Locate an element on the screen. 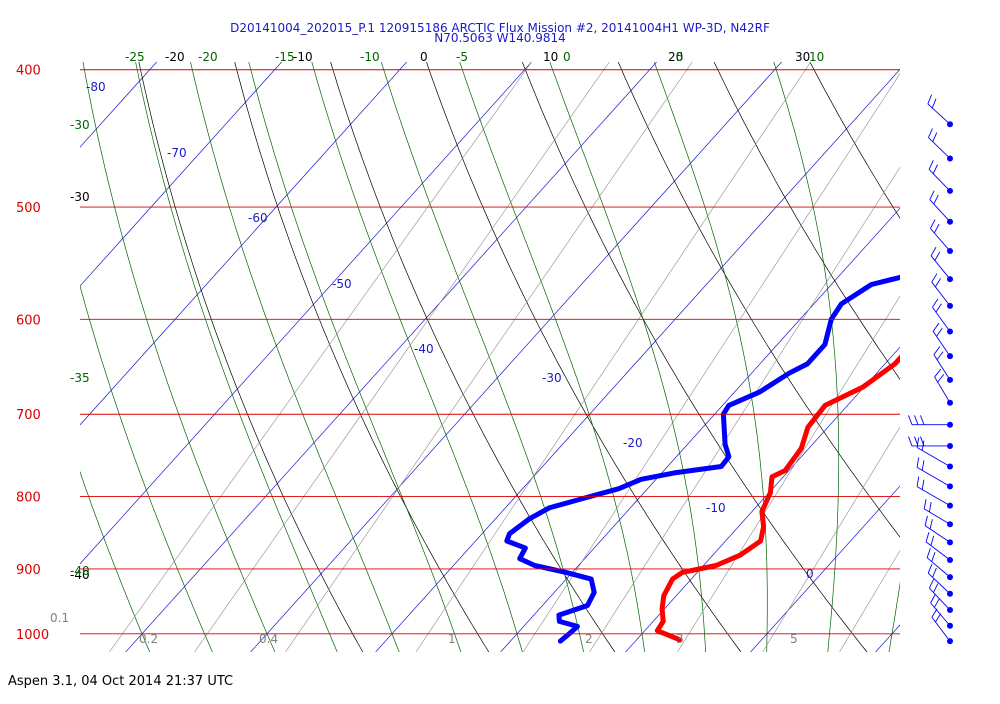  dry-adiabat-label: -20 is located at coordinates (175, 57).